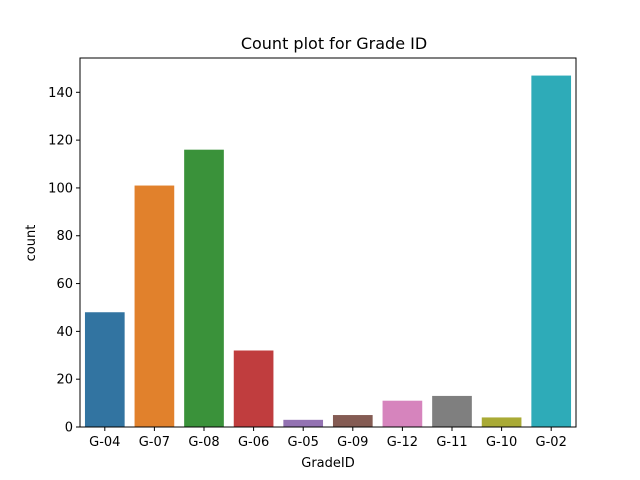 The width and height of the screenshot is (640, 480). What do you see at coordinates (64, 284) in the screenshot?
I see `y-tick-label: 60` at bounding box center [64, 284].